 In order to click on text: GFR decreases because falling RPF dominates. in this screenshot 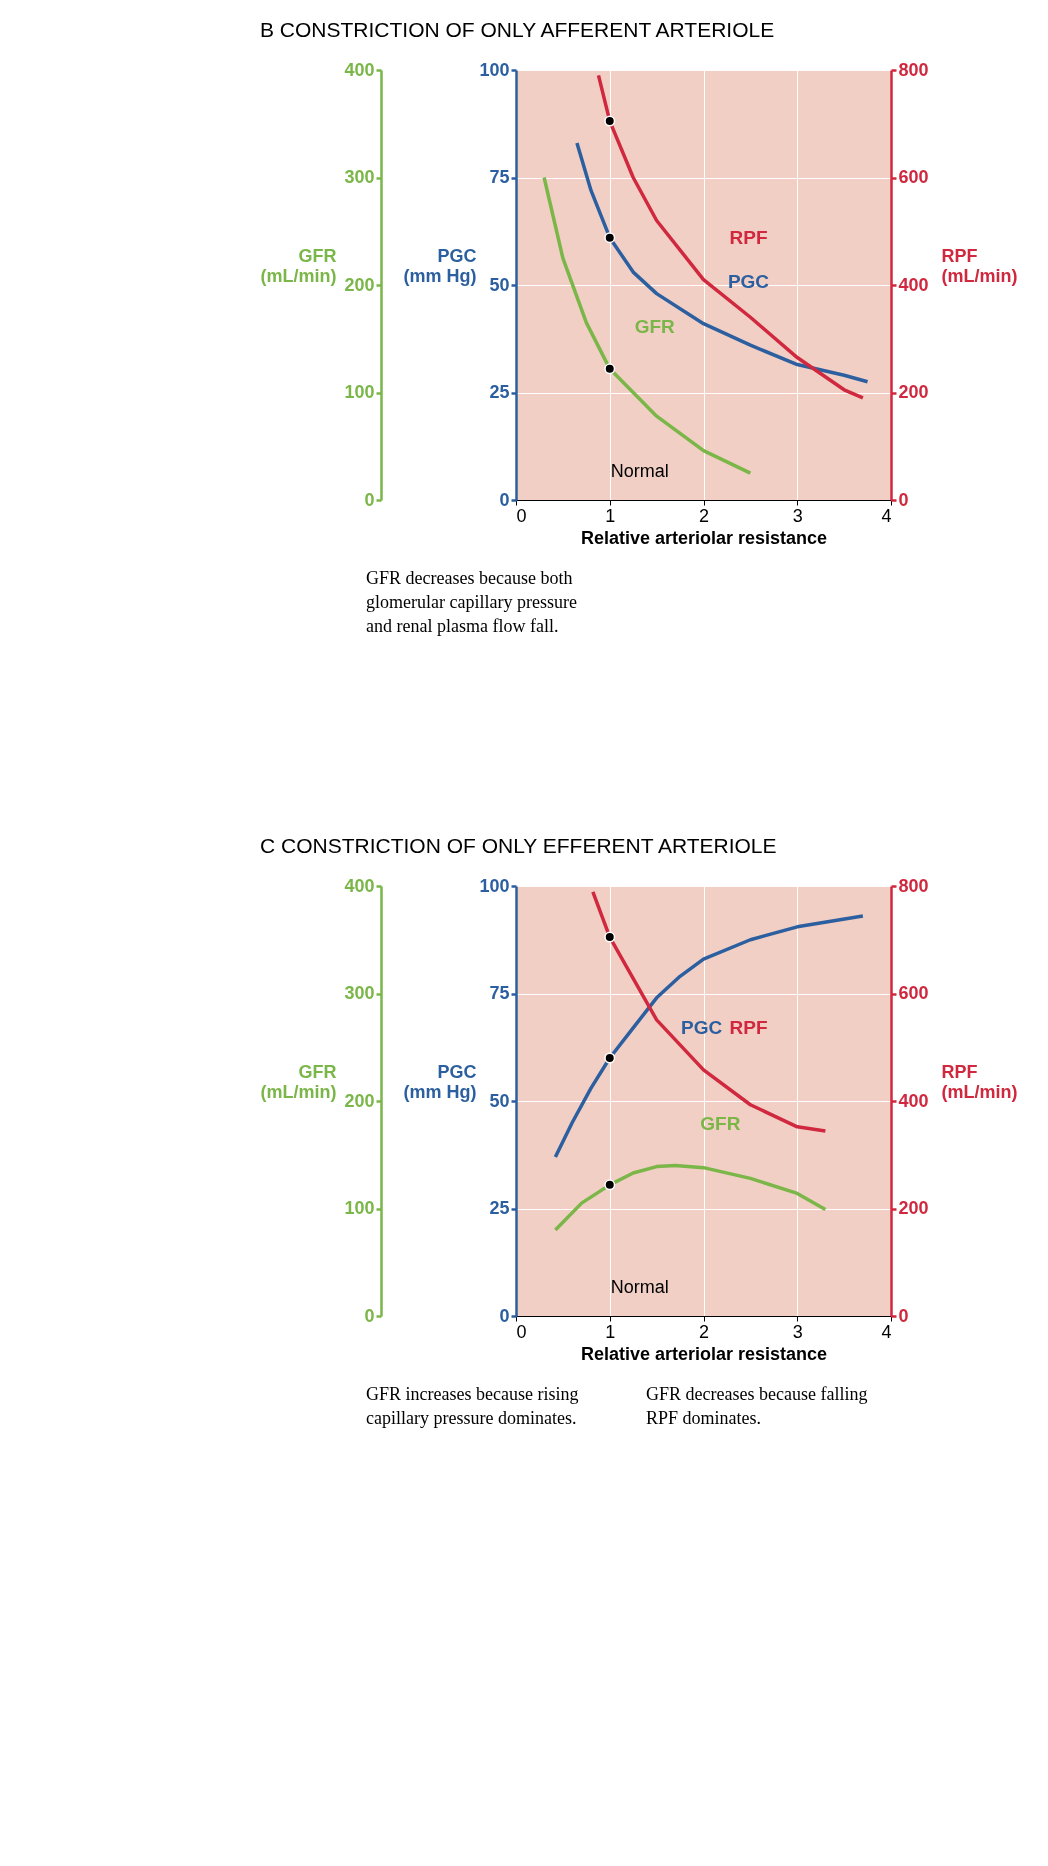, I will do `click(757, 1406)`.